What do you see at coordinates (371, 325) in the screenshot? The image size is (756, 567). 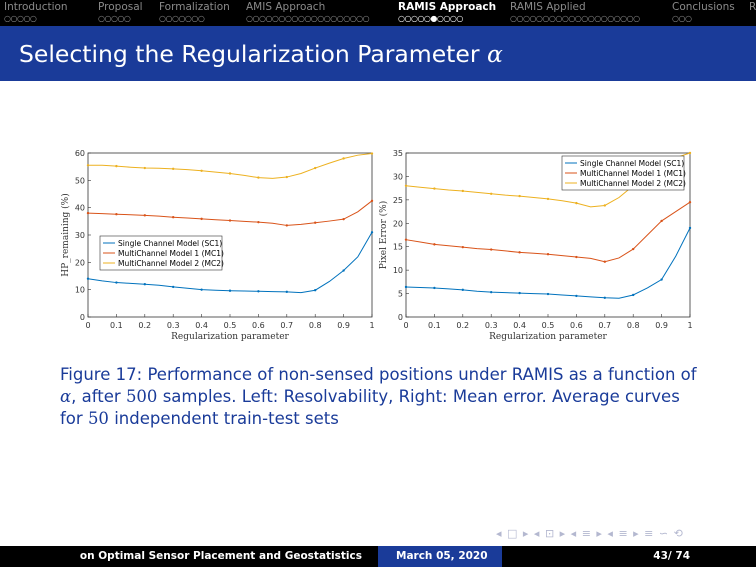 I see `x-tick-label: 1` at bounding box center [371, 325].